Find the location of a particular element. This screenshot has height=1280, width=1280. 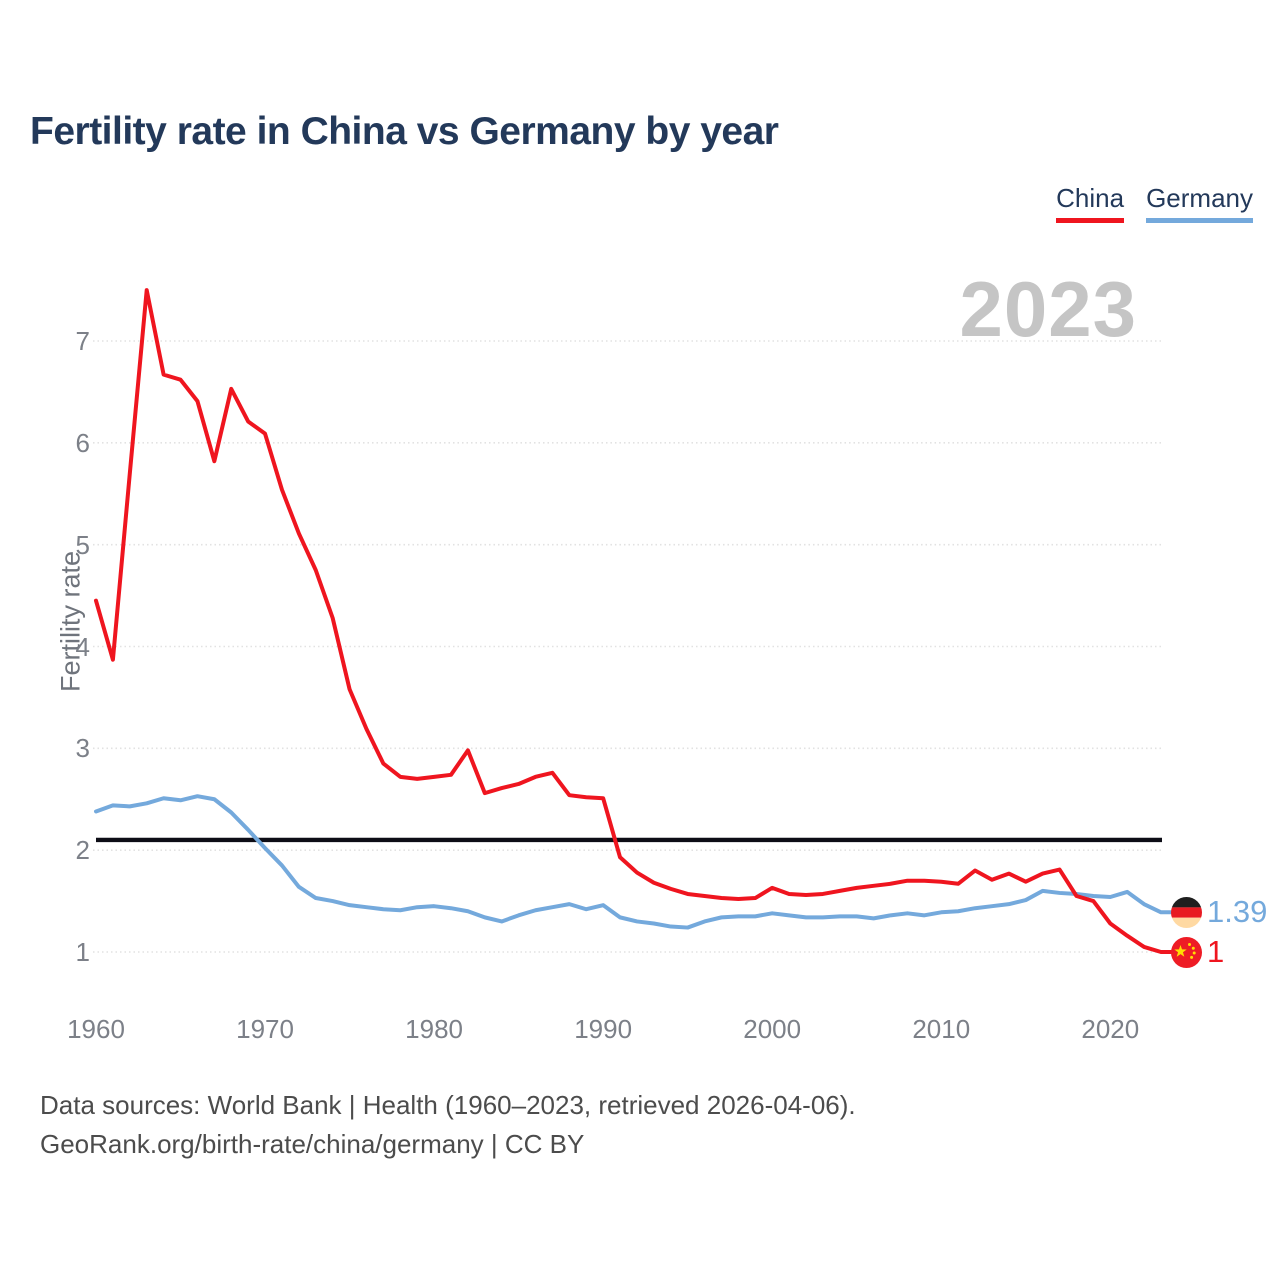

legend-item-germany: Germany is located at coordinates (1199, 203).